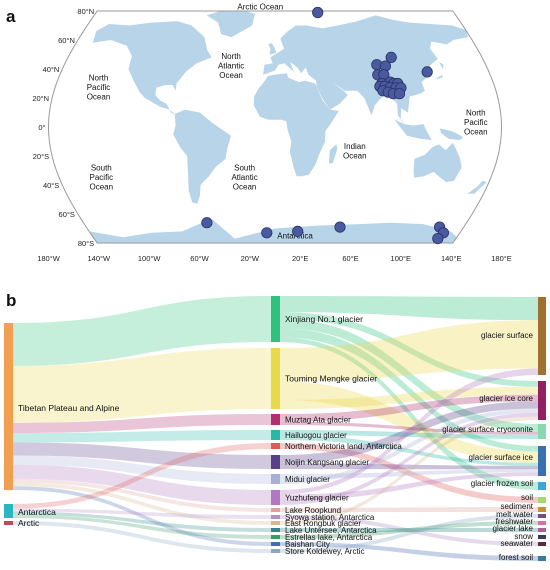 The image size is (550, 570). Describe the element at coordinates (231, 66) in the screenshot. I see `ocean-label: North Atlantic Ocean` at that location.